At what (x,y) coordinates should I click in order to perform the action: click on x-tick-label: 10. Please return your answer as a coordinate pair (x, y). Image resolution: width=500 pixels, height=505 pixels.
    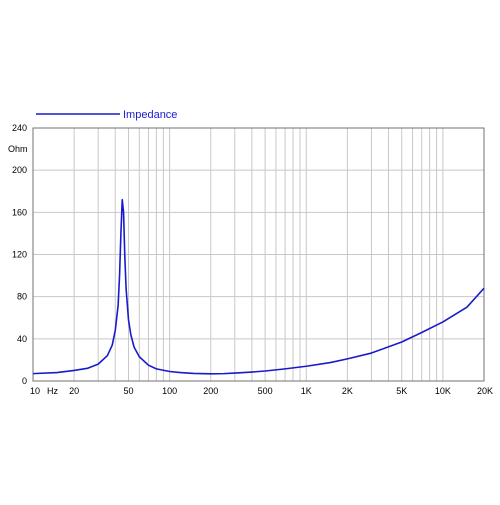
    Looking at the image, I should click on (35, 391).